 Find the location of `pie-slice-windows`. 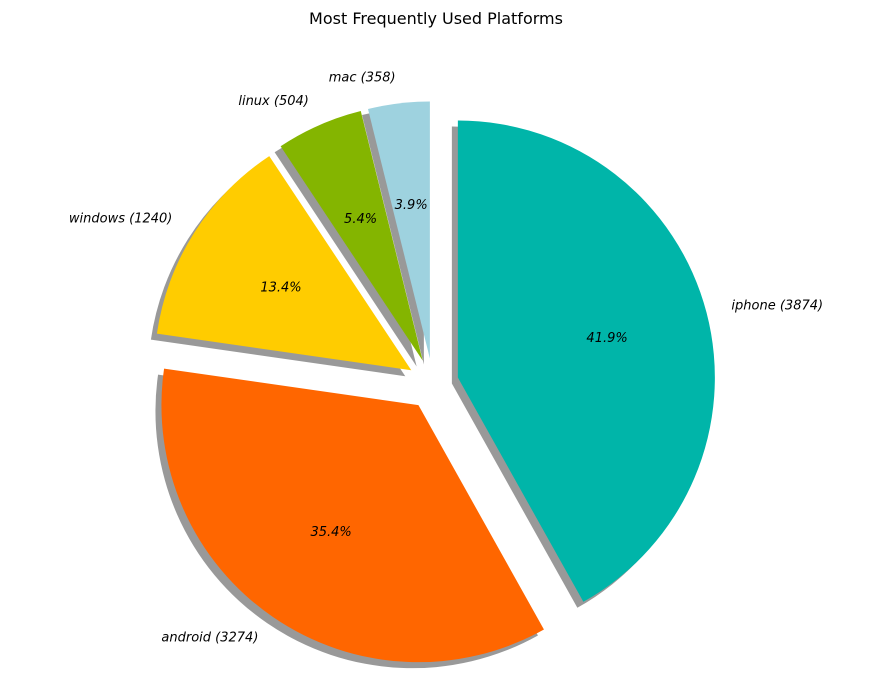

pie-slice-windows is located at coordinates (284, 263).